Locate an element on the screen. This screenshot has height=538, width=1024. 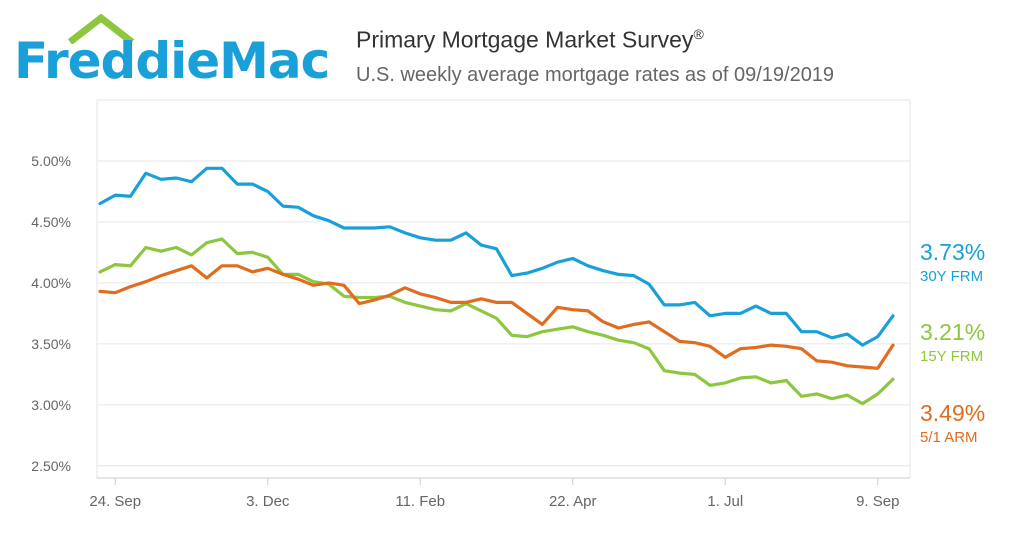
end-label-15y-frm: 3.21% 15Y FRM is located at coordinates (952, 342).